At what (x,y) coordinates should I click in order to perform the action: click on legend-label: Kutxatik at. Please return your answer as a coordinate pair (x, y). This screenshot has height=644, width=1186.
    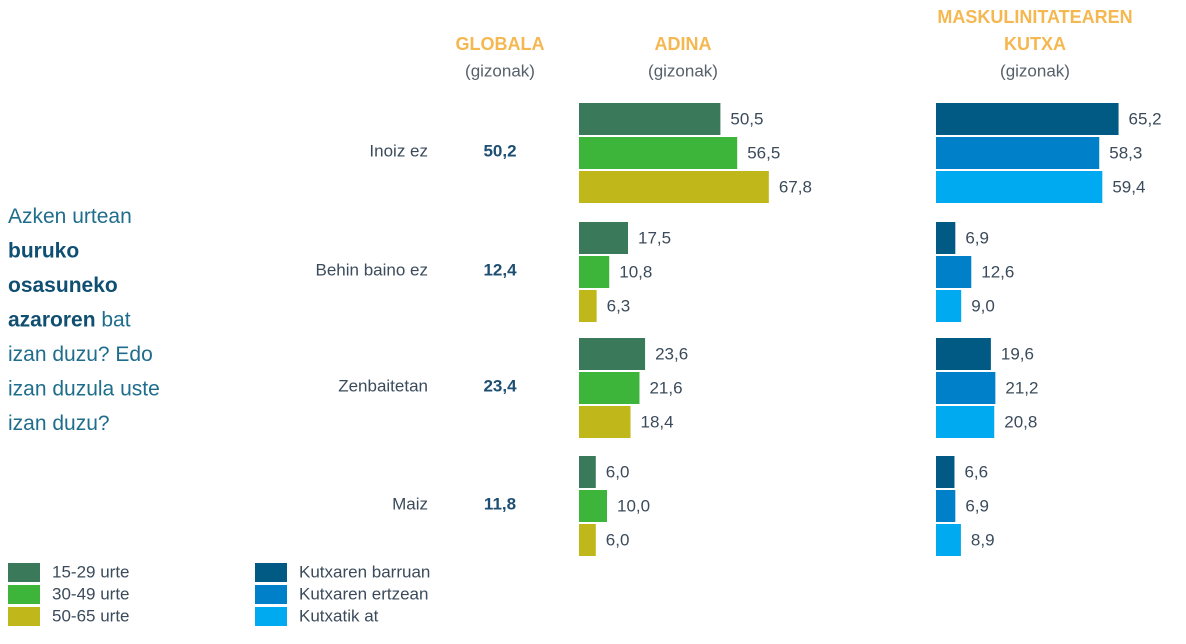
    Looking at the image, I should click on (339, 615).